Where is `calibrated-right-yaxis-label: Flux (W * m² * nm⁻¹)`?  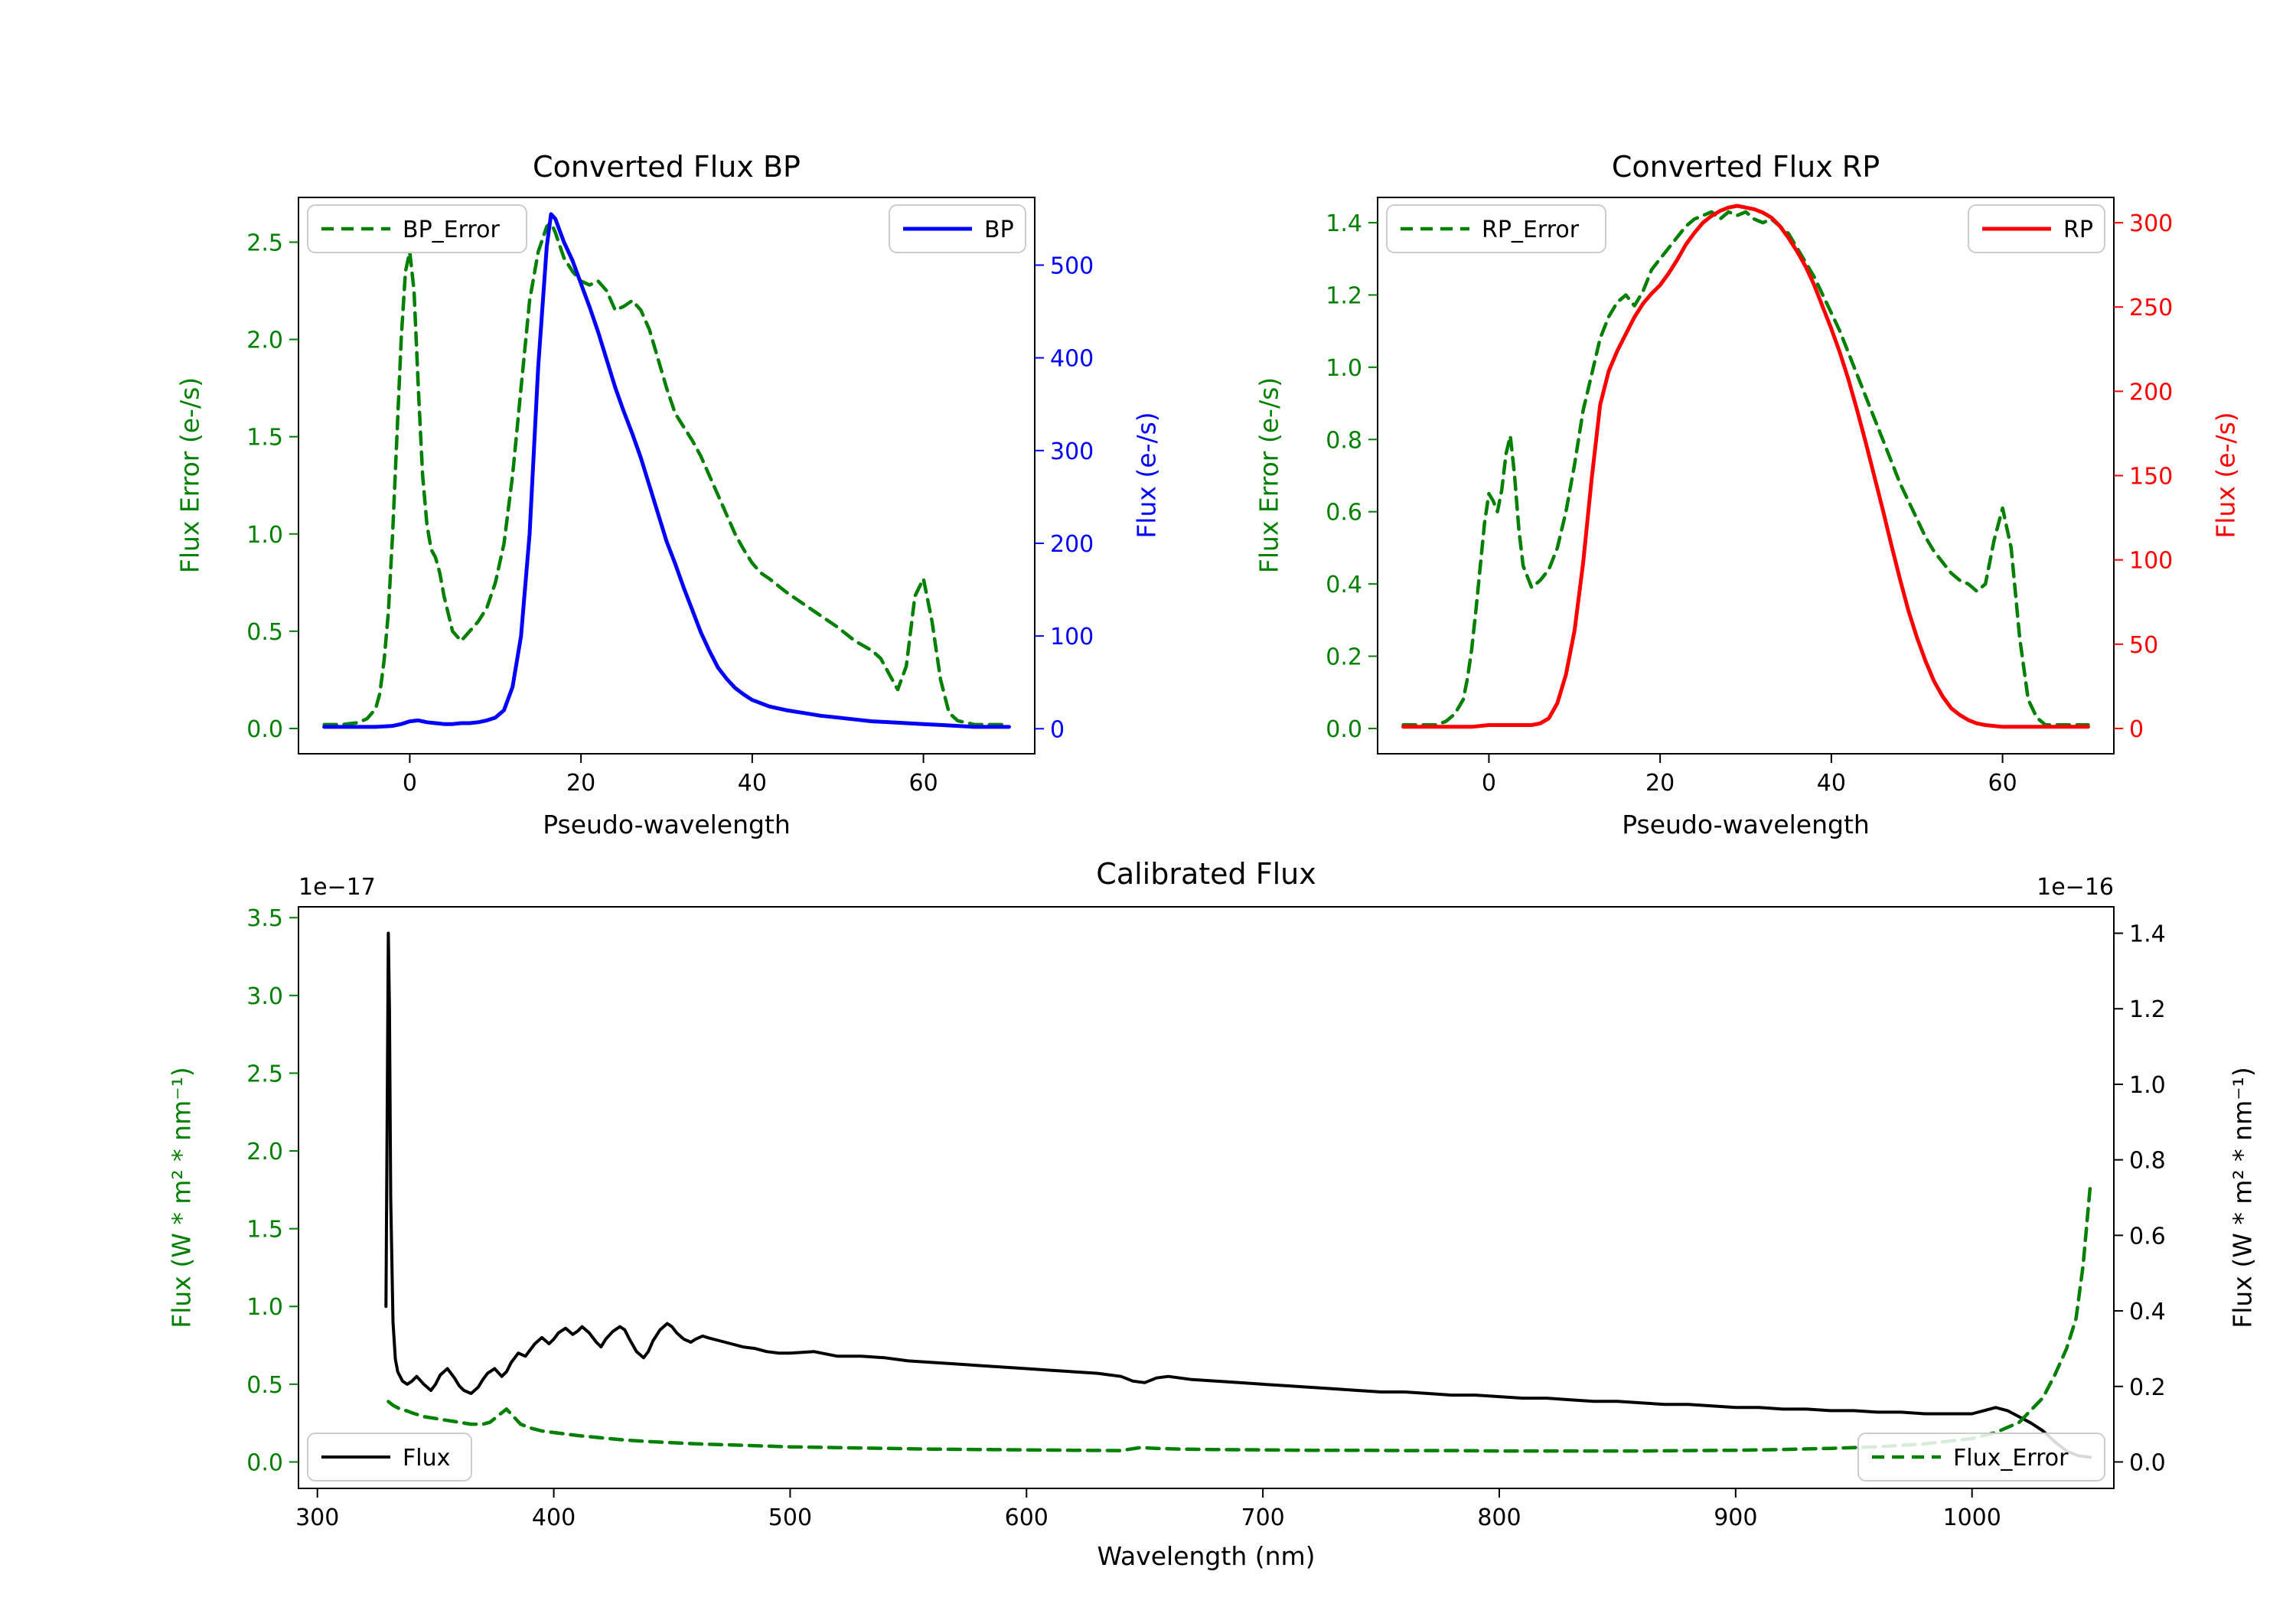 calibrated-right-yaxis-label: Flux (W * m² * nm⁻¹) is located at coordinates (2242, 1197).